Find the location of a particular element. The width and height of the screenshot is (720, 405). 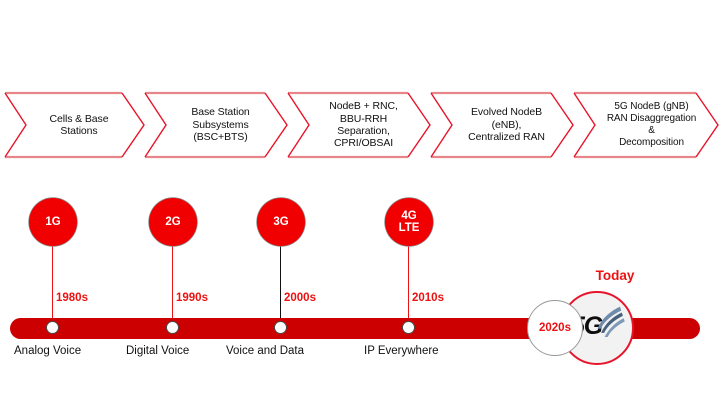

connector-line-3g is located at coordinates (280, 287).